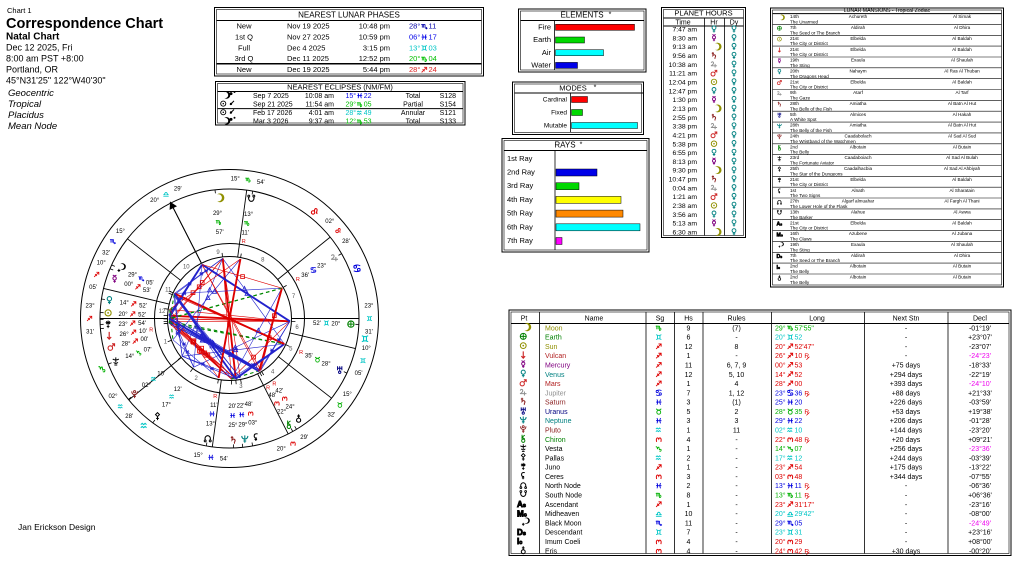 The width and height of the screenshot is (1024, 567). I want to click on svg-text: 54', so click(224, 459).